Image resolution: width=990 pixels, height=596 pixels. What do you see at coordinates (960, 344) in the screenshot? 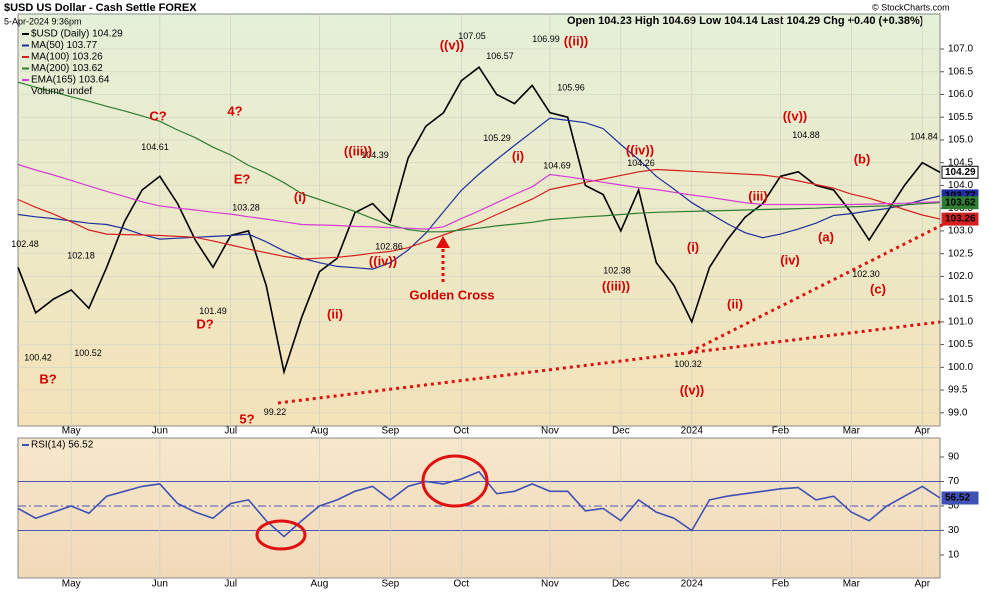
I see `y-tick-label: 100.5` at bounding box center [960, 344].